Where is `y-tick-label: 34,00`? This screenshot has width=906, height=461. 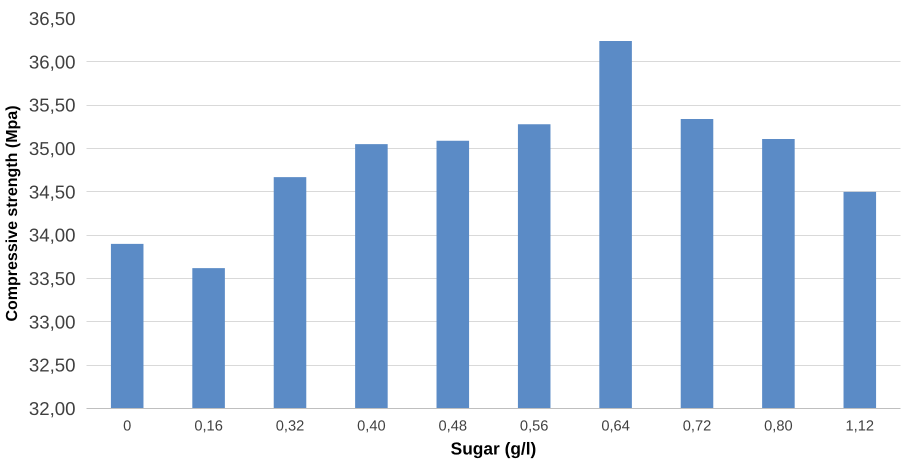
y-tick-label: 34,00 is located at coordinates (52, 235).